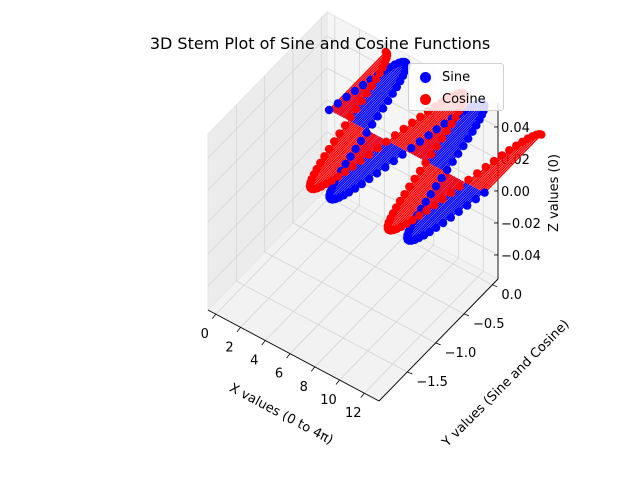  Describe the element at coordinates (254, 360) in the screenshot. I see `x-tick-label: 4` at that location.